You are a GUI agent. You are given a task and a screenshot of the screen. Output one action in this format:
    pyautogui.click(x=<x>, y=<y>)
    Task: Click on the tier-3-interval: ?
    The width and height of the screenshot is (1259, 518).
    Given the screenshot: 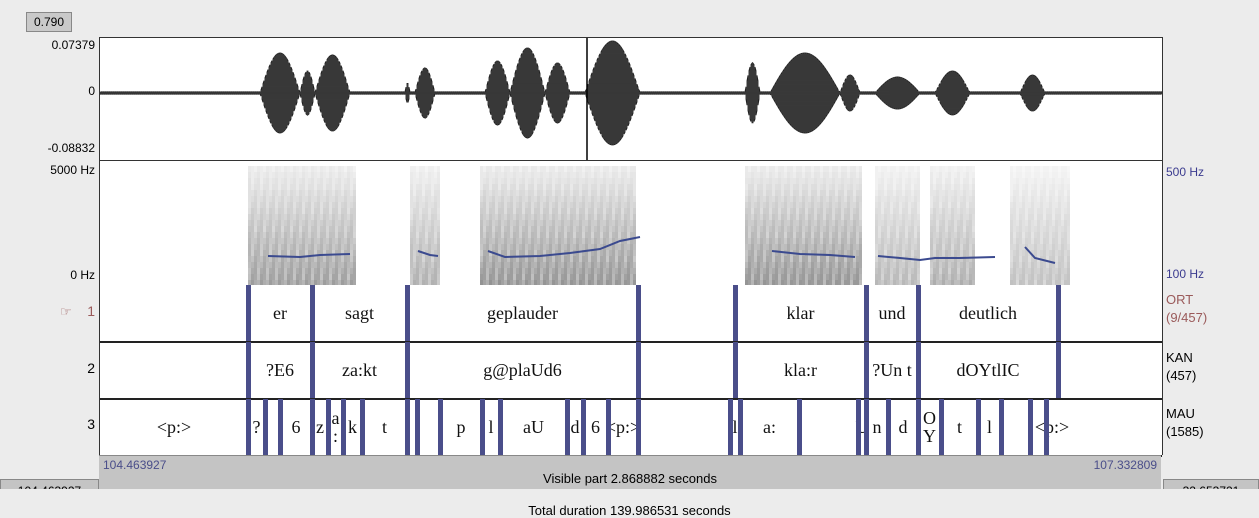 What is the action you would take?
    pyautogui.click(x=256, y=427)
    